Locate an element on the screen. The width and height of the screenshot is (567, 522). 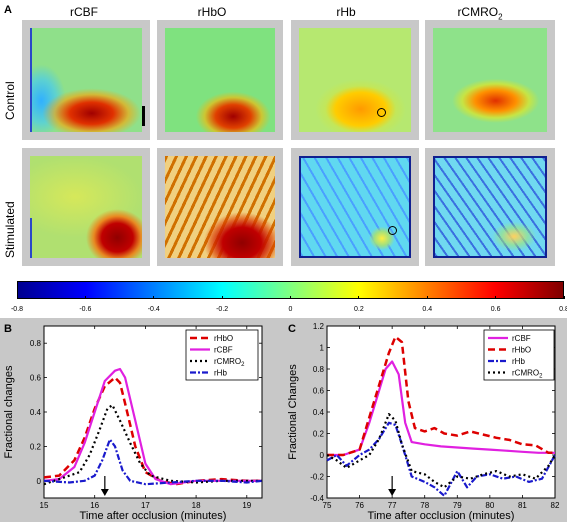
map-tile-stimulated-rhb is located at coordinates (355, 207).